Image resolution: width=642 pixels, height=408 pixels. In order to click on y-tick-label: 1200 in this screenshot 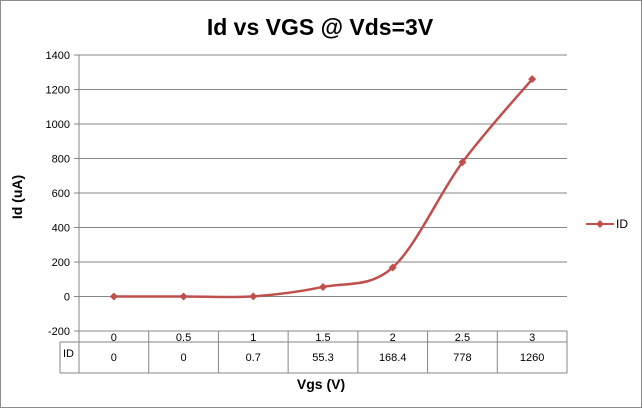, I will do `click(58, 91)`.